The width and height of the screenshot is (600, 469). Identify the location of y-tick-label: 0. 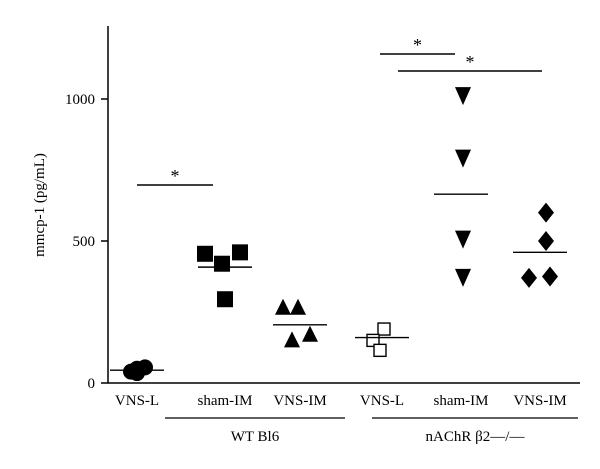
(92, 384).